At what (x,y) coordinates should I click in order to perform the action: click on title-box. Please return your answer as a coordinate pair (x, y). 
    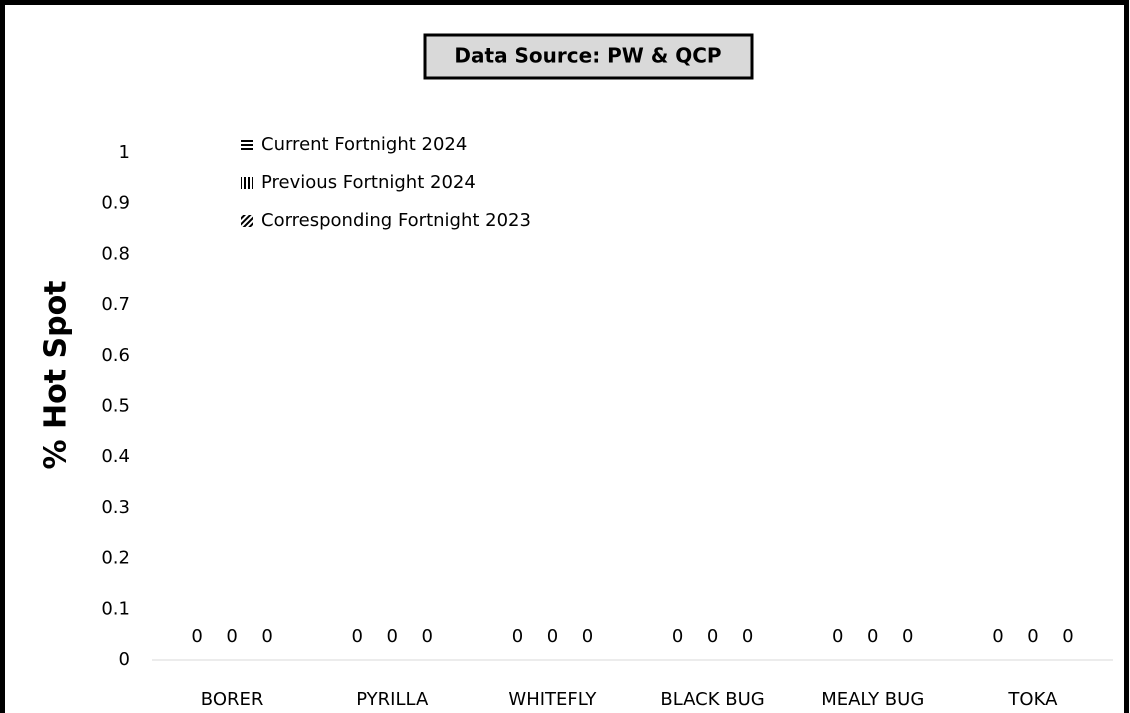
    Looking at the image, I should click on (588, 56).